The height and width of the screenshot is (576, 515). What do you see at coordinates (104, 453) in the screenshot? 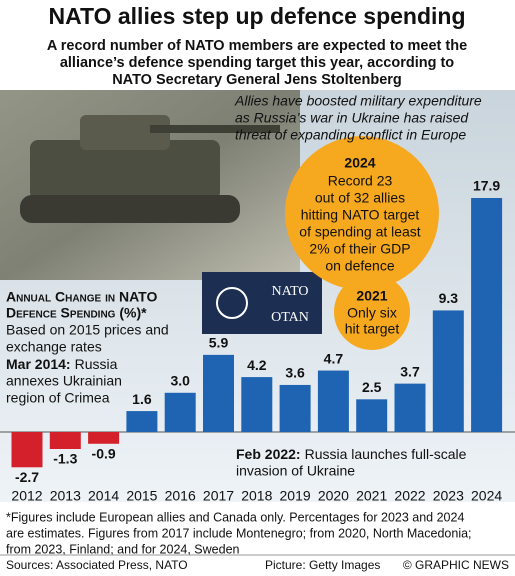
I see `value-label: -0.9` at bounding box center [104, 453].